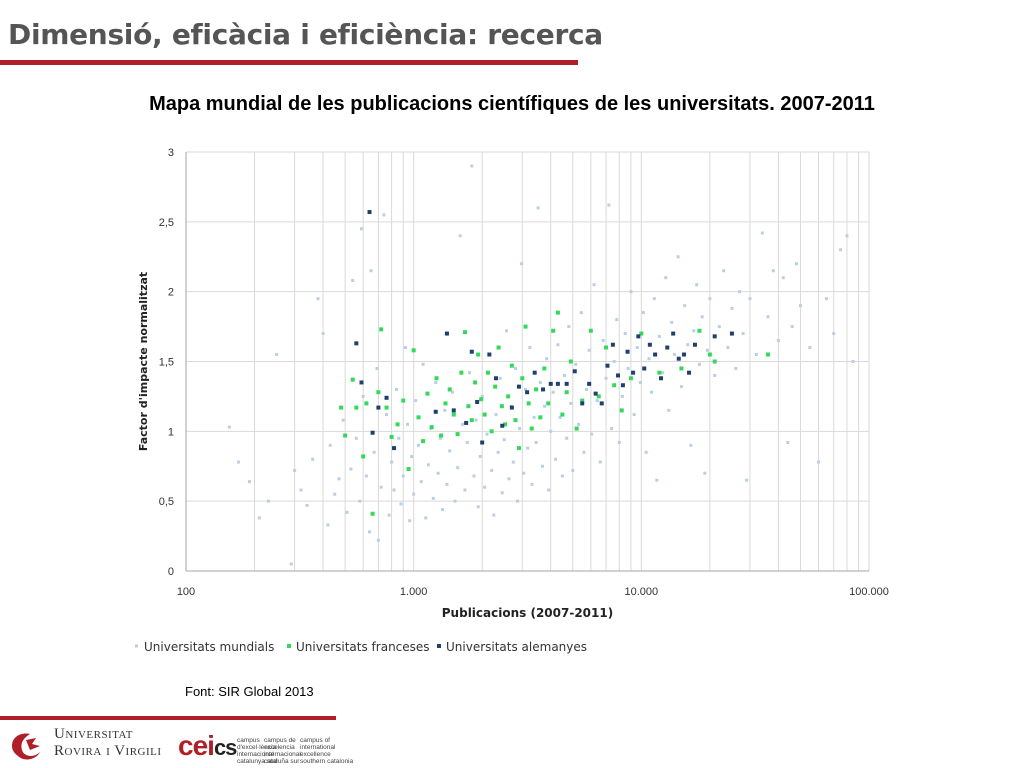  What do you see at coordinates (108, 751) in the screenshot?
I see `university-name-line2: Rovira i Virgili` at bounding box center [108, 751].